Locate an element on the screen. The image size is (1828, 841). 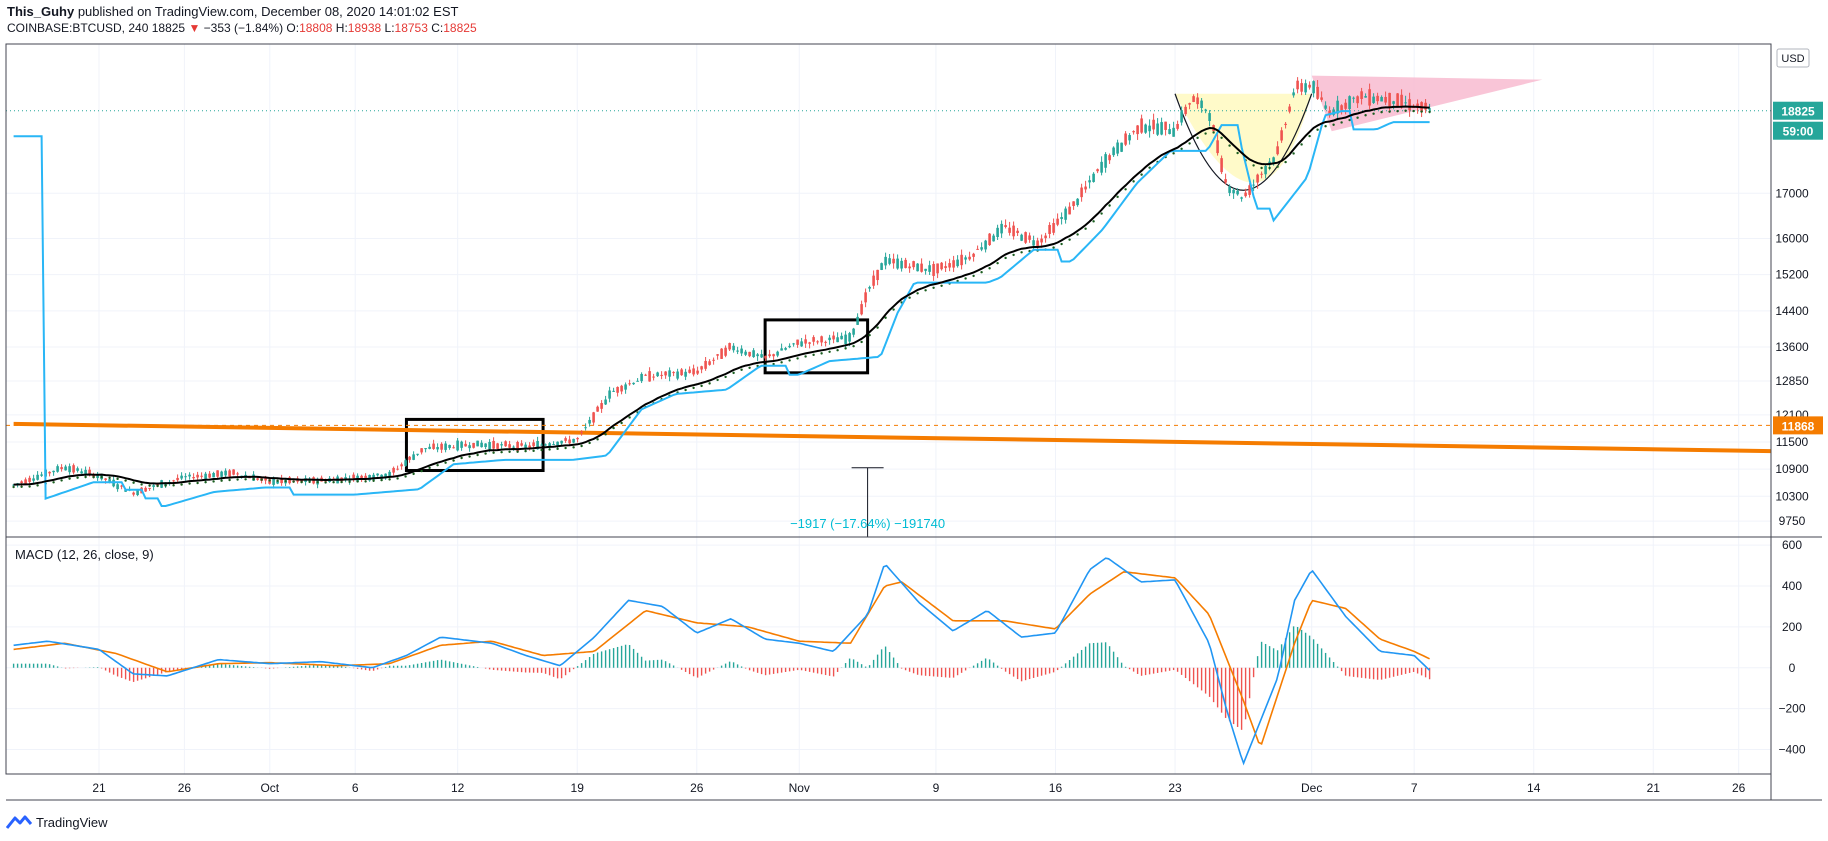
x-tick-label: 21 is located at coordinates (99, 788).